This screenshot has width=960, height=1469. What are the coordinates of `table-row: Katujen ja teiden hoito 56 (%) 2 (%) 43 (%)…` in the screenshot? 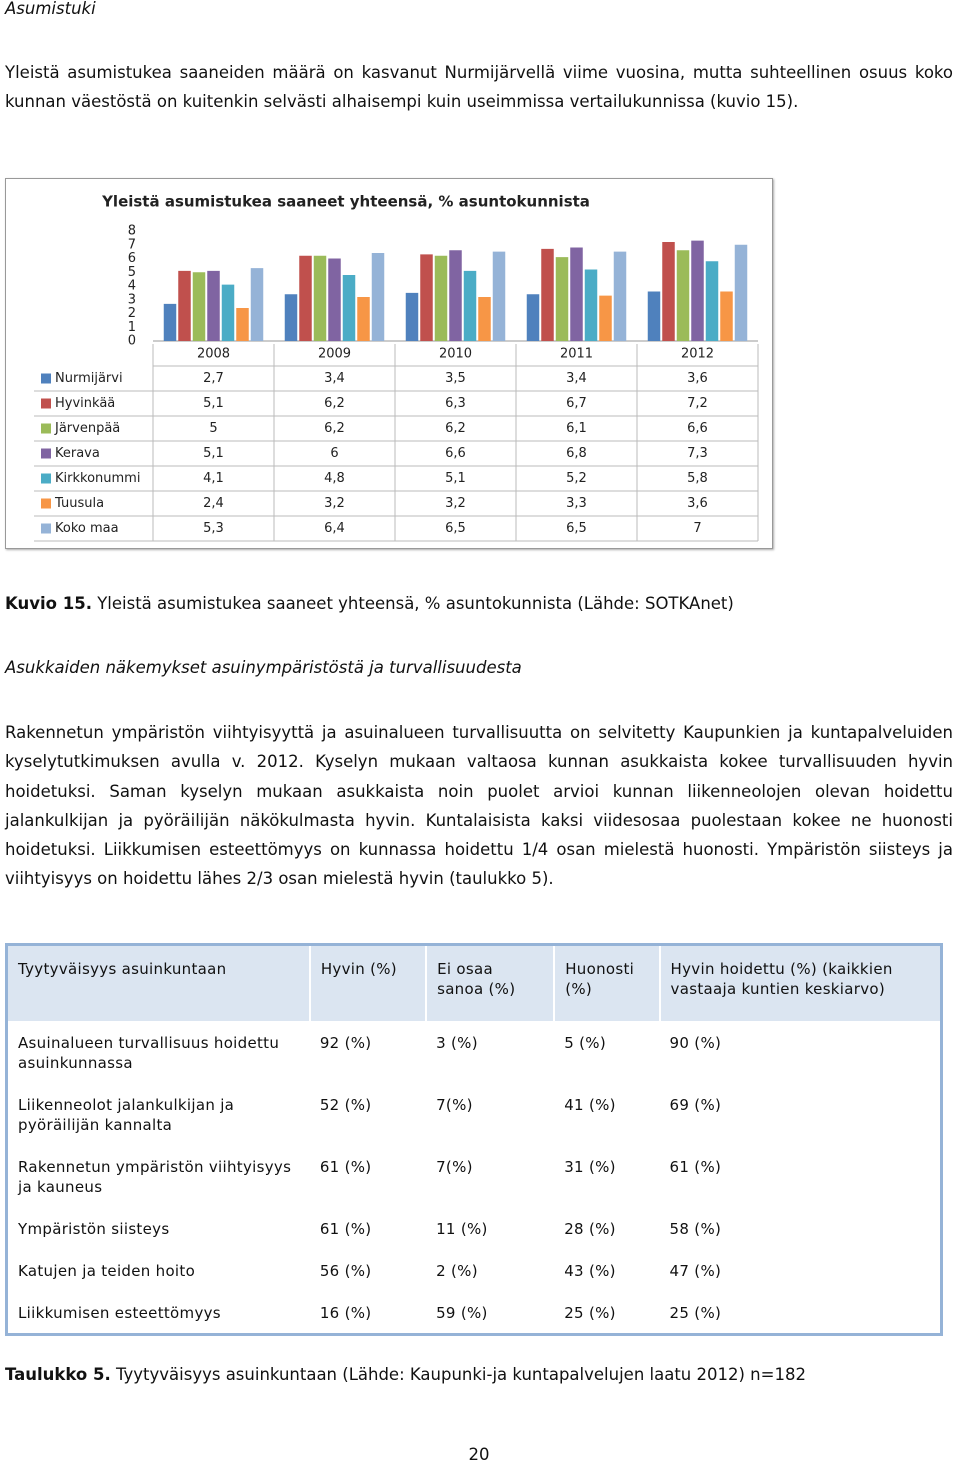 It's located at (474, 1270).